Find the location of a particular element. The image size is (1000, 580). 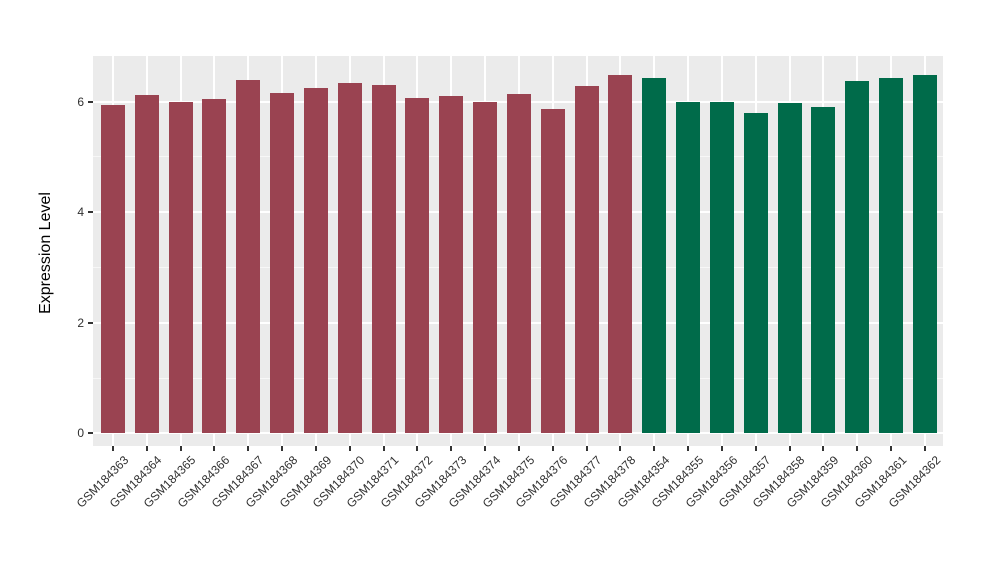

bar-GSM184378 is located at coordinates (620, 254).